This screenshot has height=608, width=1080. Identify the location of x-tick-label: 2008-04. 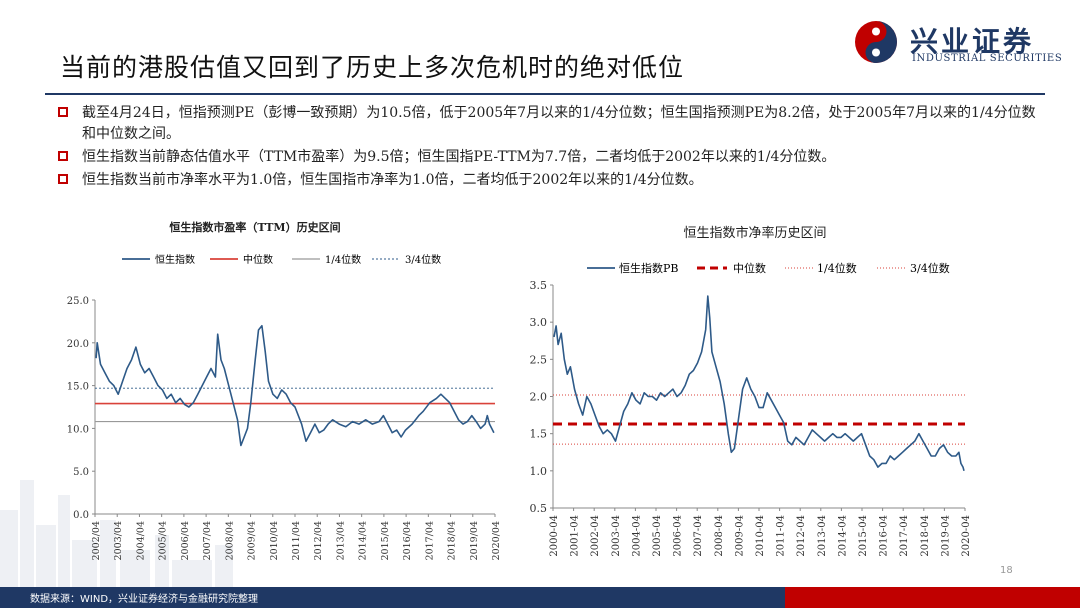
(719, 536).